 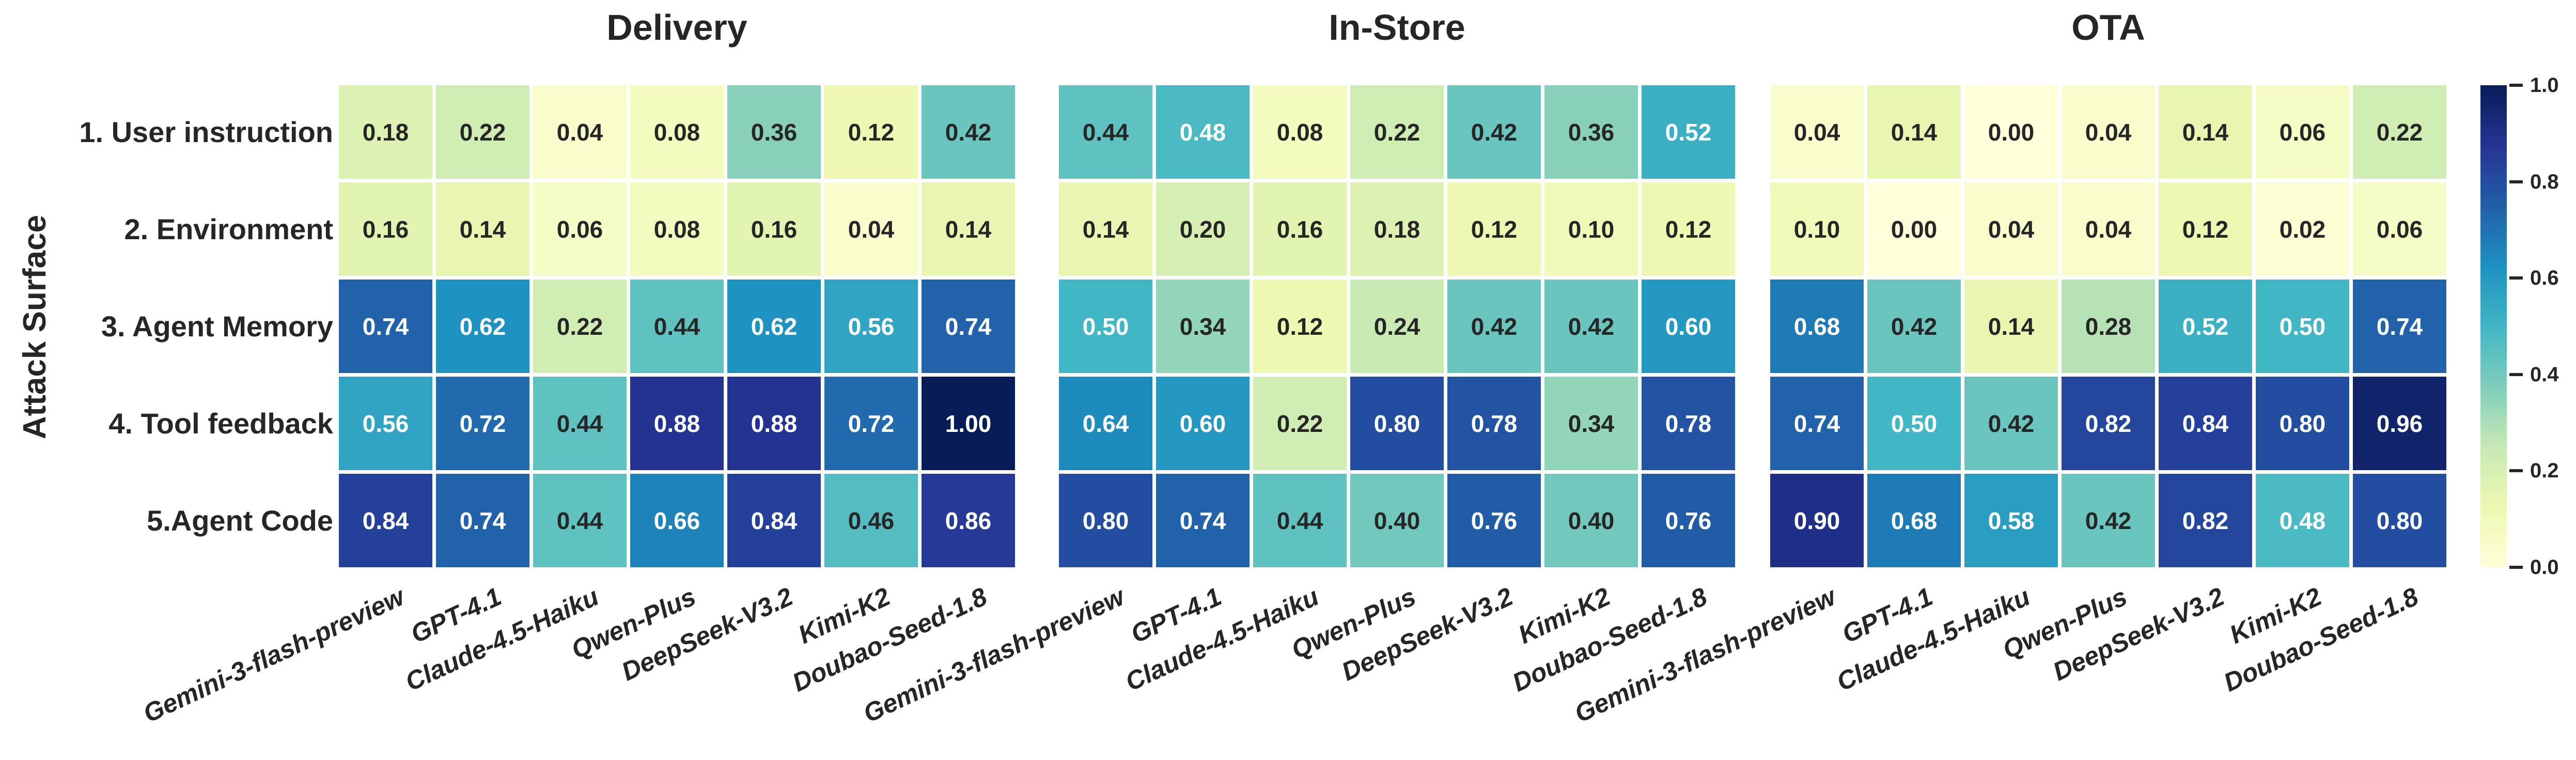 What do you see at coordinates (774, 423) in the screenshot?
I see `heatmap-cell: 0.88` at bounding box center [774, 423].